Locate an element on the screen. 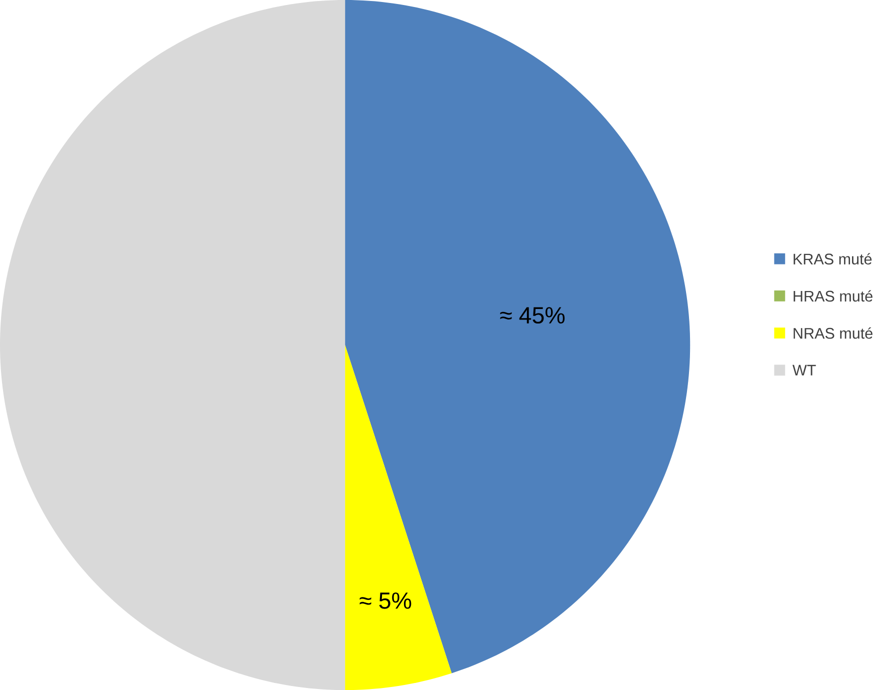 The height and width of the screenshot is (690, 878). data-label: ≈ 5% is located at coordinates (386, 600).